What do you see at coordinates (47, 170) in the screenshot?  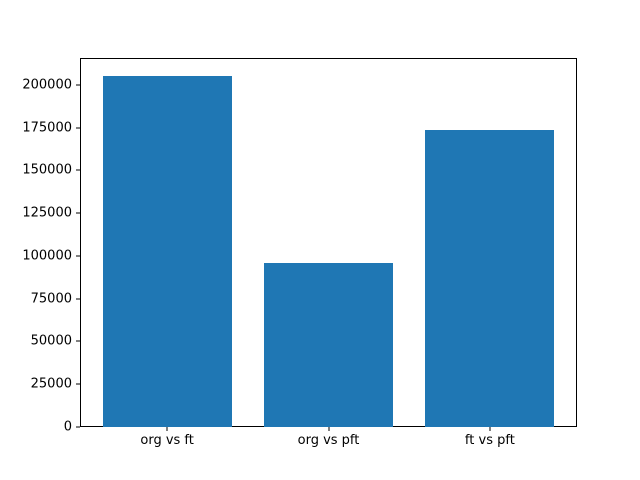 I see `y-tick-label: 150000` at bounding box center [47, 170].